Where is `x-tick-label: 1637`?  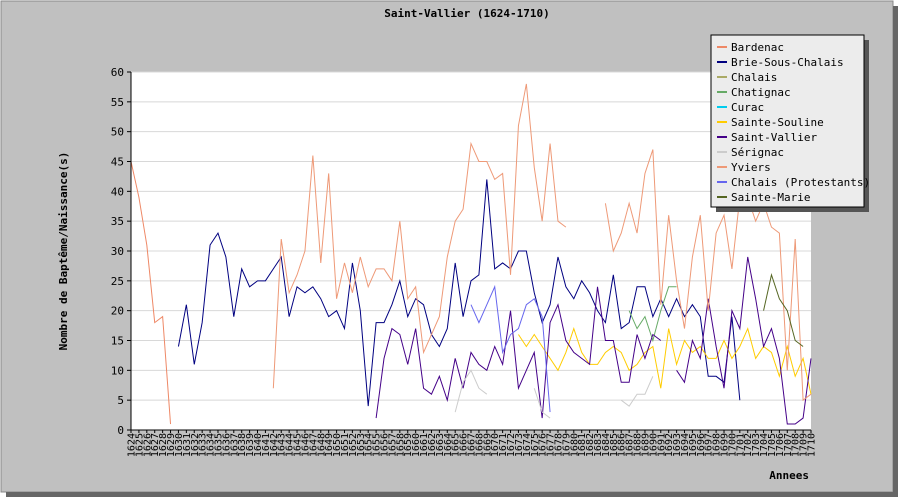
x-tick-label: 1637 is located at coordinates (234, 445).